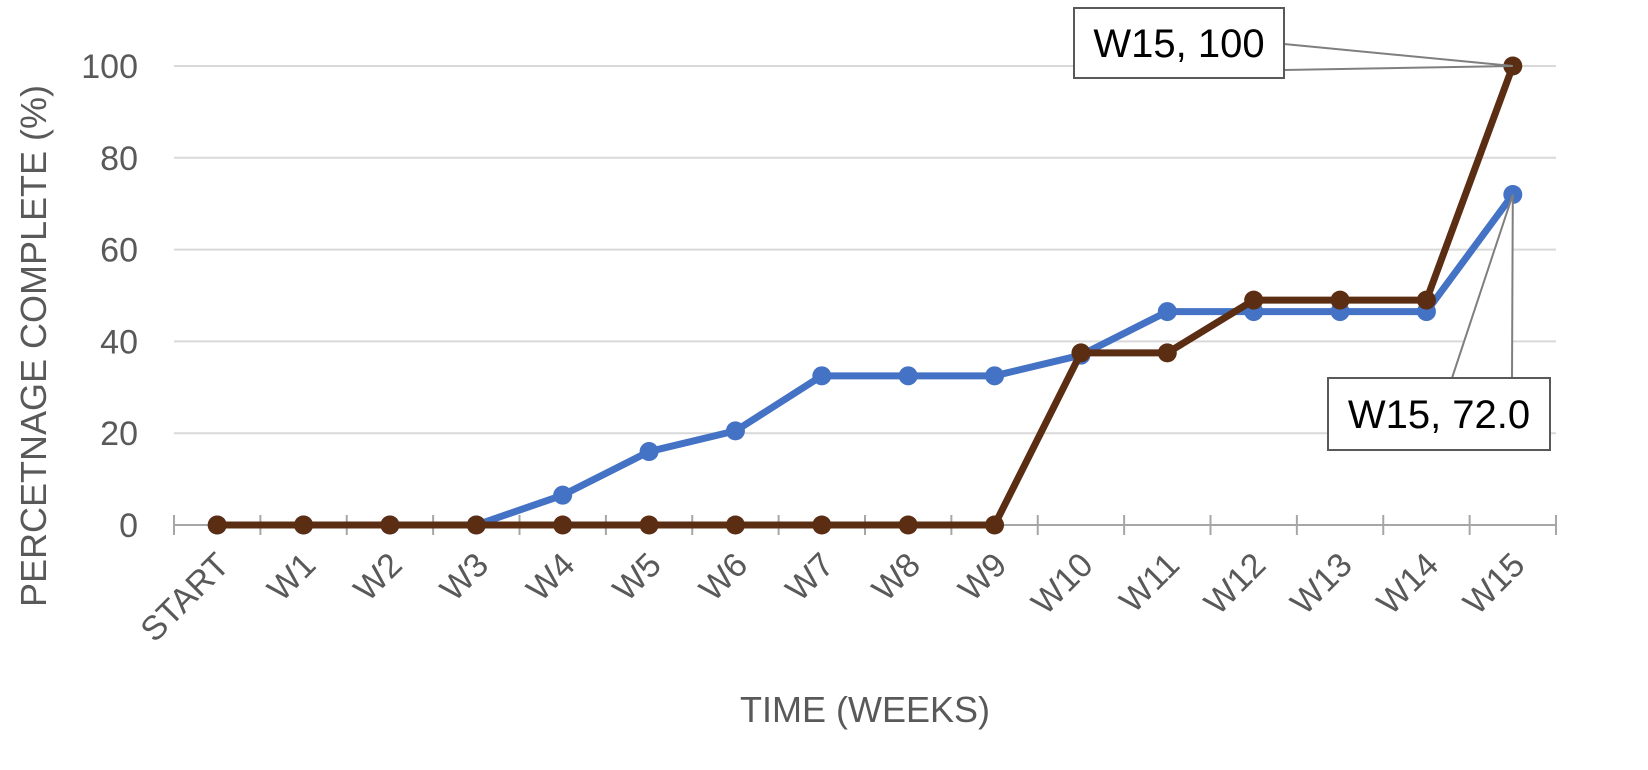  Describe the element at coordinates (1494, 584) in the screenshot. I see `x-tick-label: W15` at that location.